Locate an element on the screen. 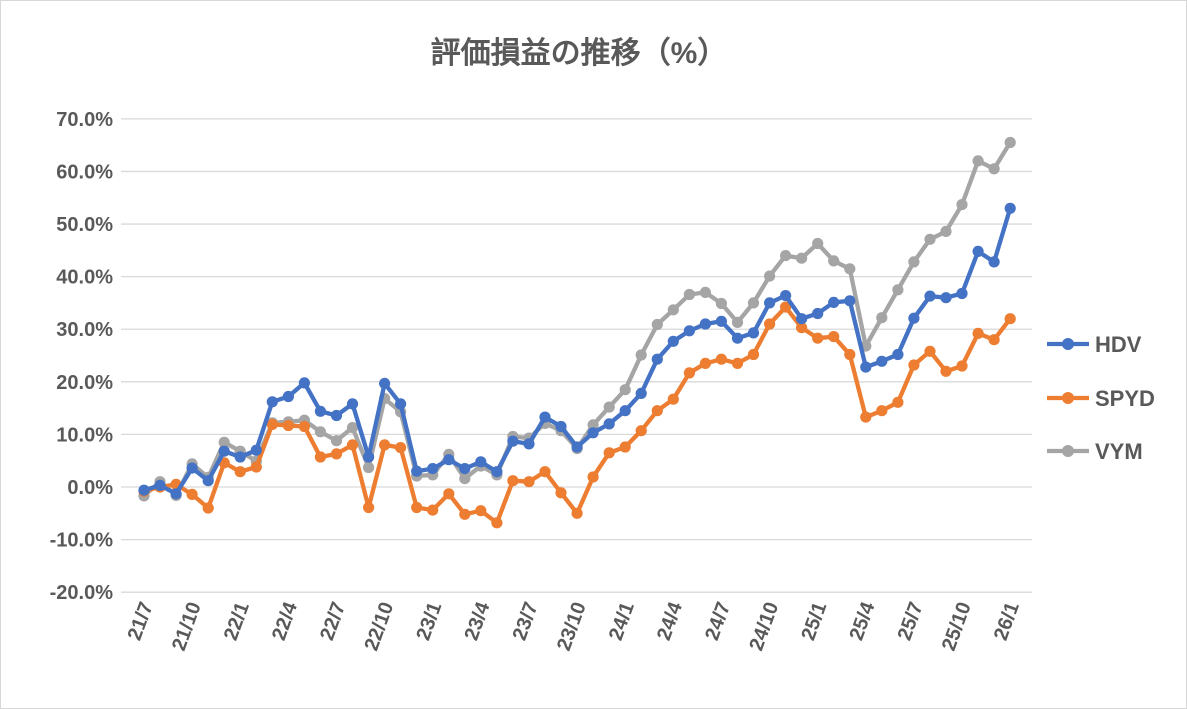 The height and width of the screenshot is (709, 1187). data-point-SPYD-22/9 is located at coordinates (369, 507).